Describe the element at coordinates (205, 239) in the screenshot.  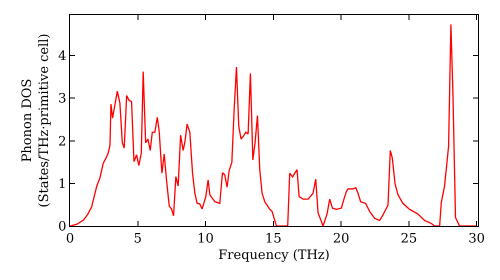
I see `x-tick-label: 10` at that location.